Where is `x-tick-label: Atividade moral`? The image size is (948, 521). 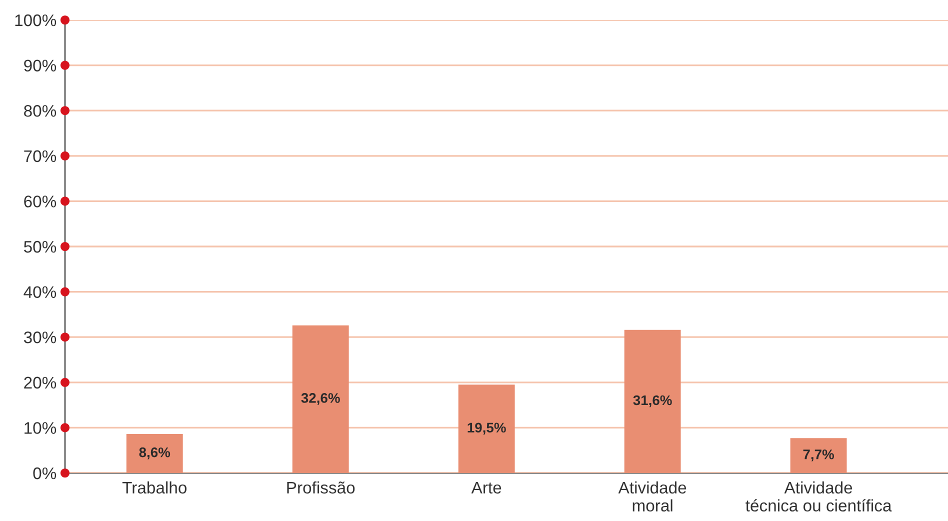
x-tick-label: Atividade moral is located at coordinates (652, 496).